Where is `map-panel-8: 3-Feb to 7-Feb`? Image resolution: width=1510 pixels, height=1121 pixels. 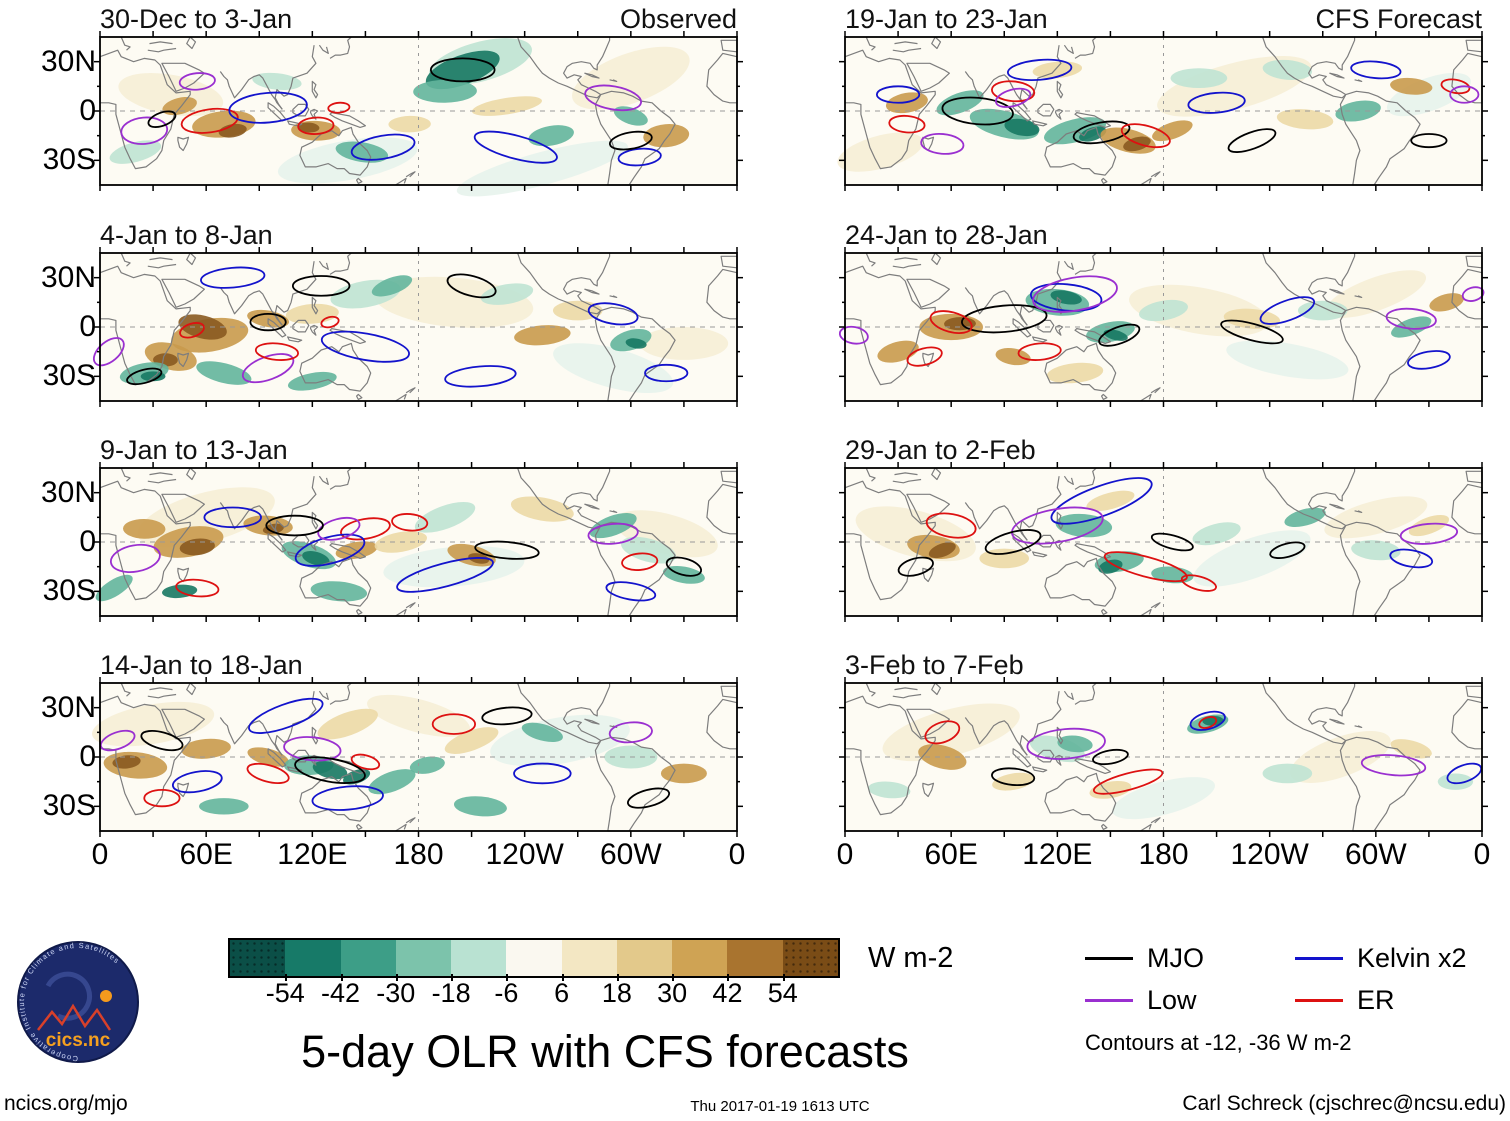 map-panel-8: 3-Feb to 7-Feb is located at coordinates (1163, 743).